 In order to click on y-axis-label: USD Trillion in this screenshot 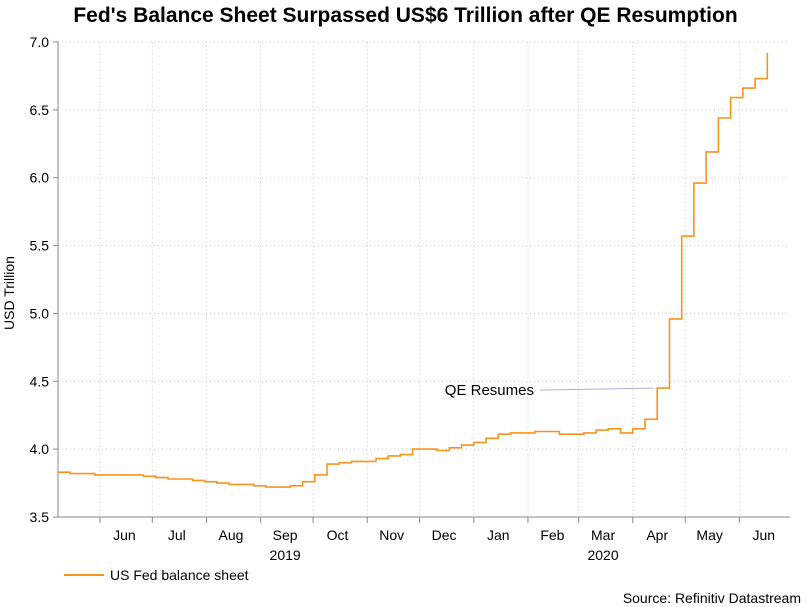, I will do `click(9, 293)`.